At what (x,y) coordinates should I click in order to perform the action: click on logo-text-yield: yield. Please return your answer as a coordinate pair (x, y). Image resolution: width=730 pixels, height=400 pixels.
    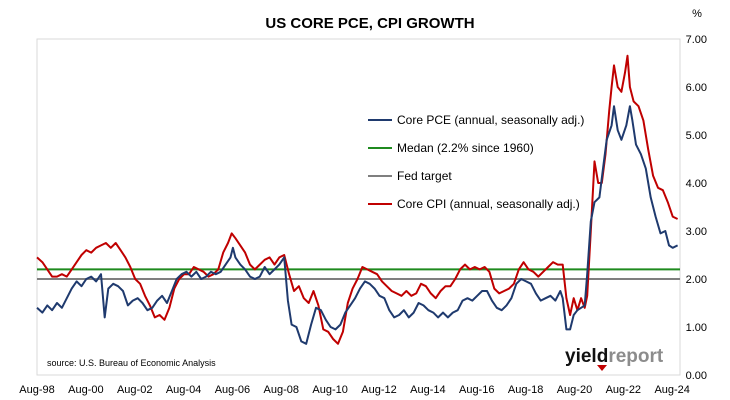
    Looking at the image, I should click on (586, 356).